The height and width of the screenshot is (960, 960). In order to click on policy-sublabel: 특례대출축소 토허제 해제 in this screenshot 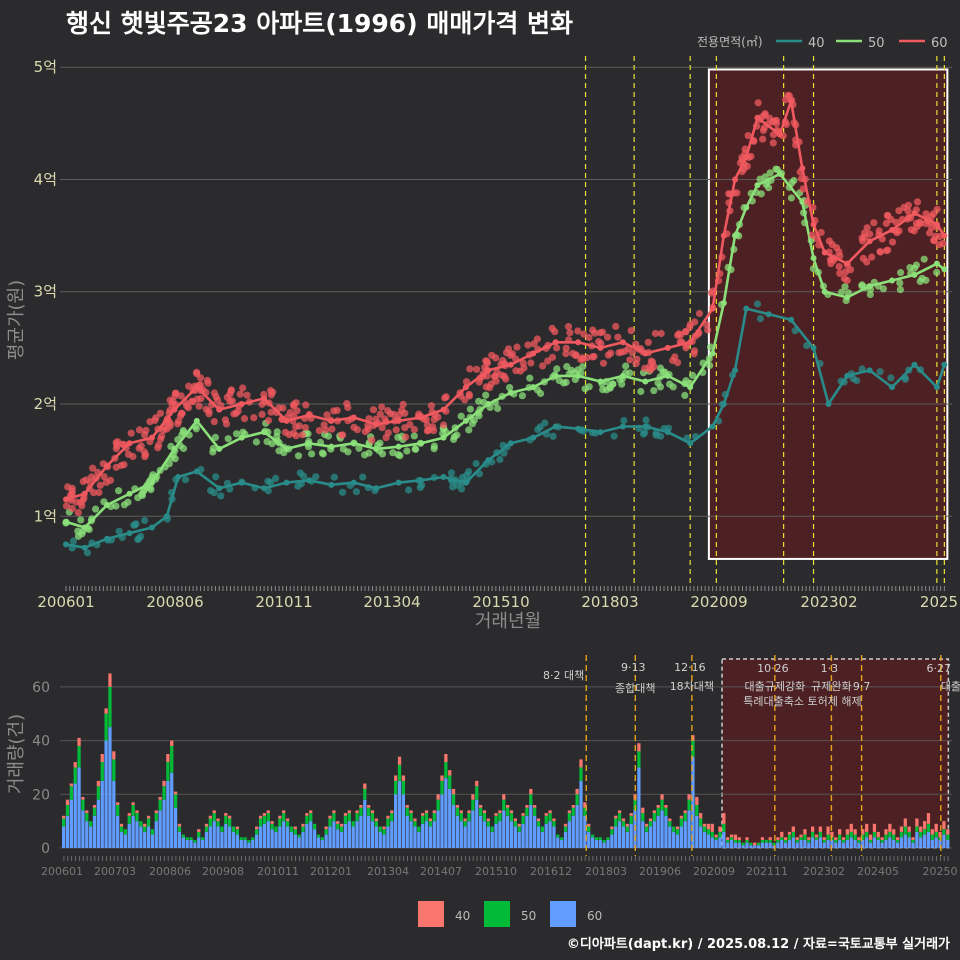, I will do `click(802, 701)`.